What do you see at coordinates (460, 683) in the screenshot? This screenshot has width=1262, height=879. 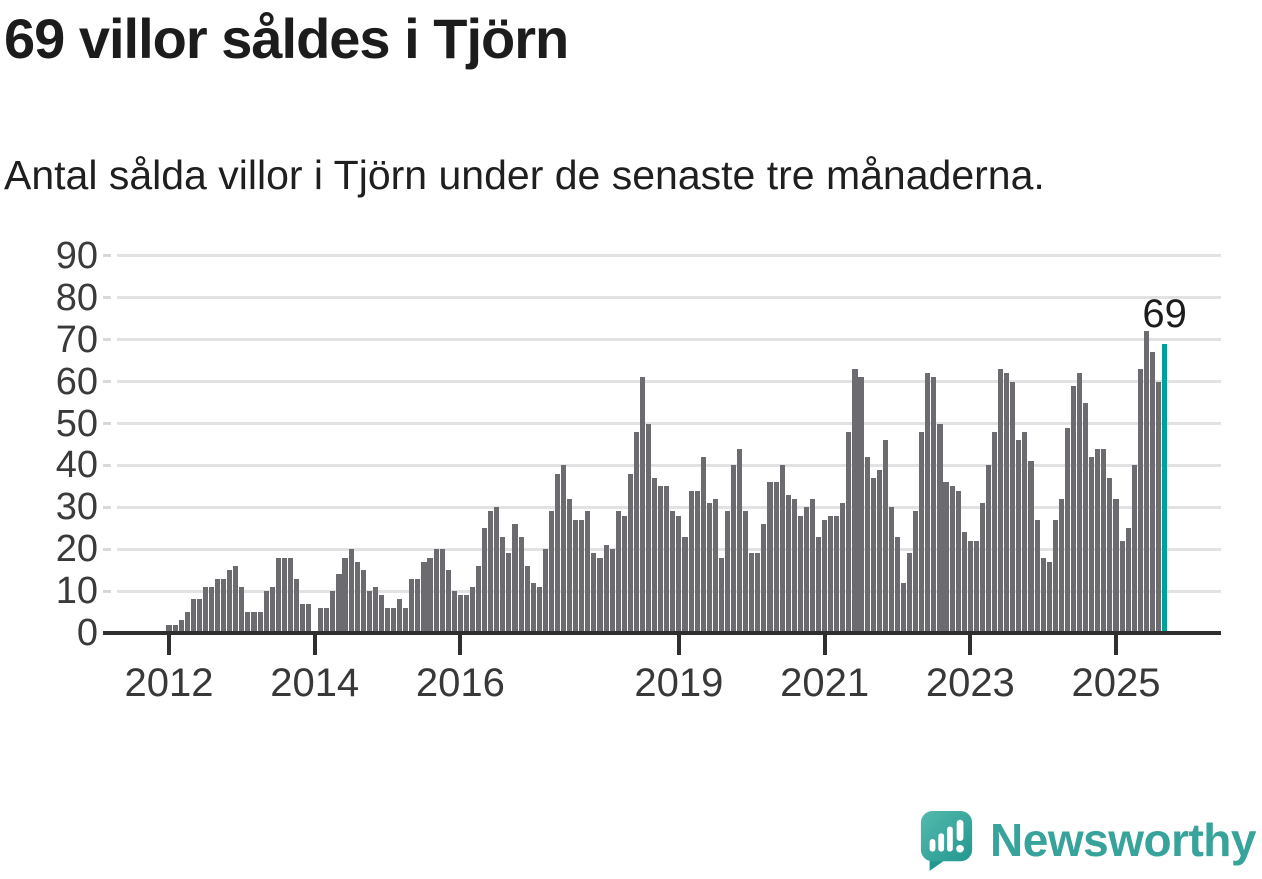 I see `x-axis-label-2016: 2016` at bounding box center [460, 683].